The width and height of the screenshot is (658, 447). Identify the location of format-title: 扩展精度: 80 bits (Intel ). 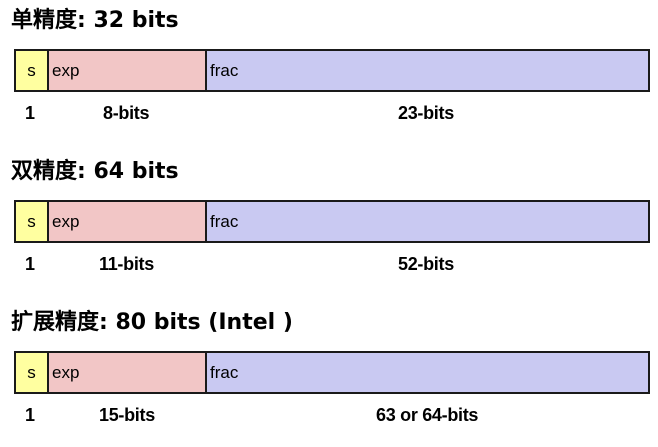
(152, 322).